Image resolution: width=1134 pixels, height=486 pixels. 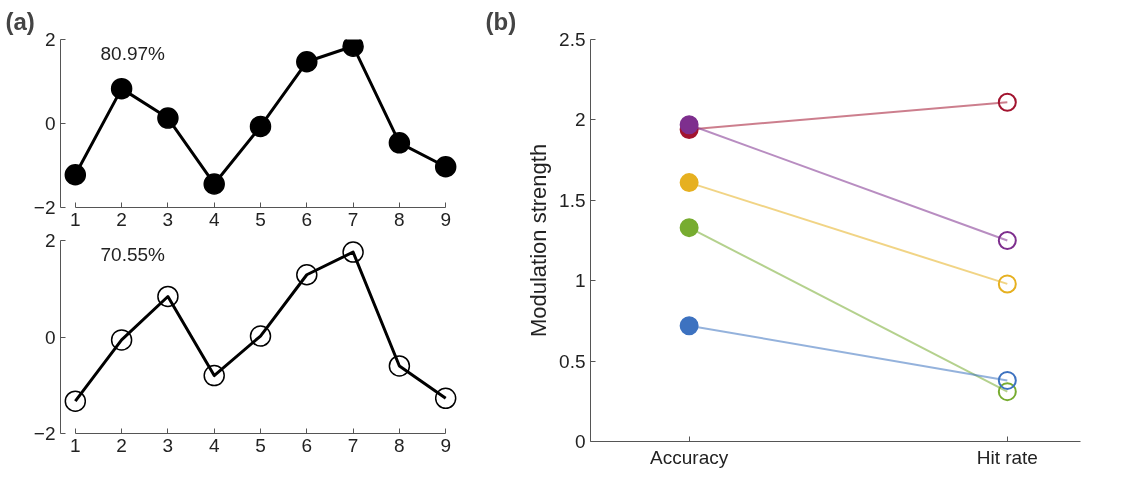 I want to click on y-axis-title: Modulation strength, so click(x=539, y=240).